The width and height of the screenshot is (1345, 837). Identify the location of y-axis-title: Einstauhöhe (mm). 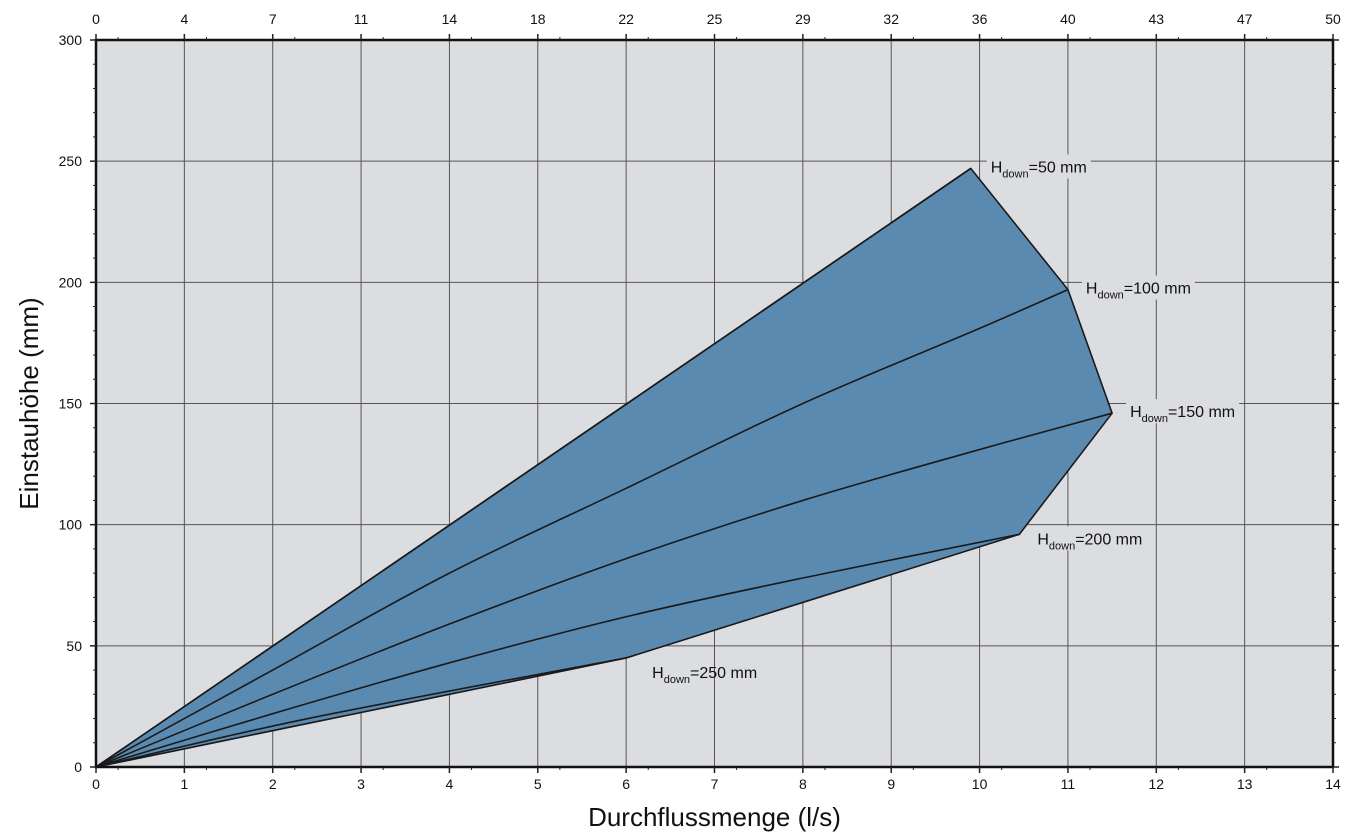
(29, 403).